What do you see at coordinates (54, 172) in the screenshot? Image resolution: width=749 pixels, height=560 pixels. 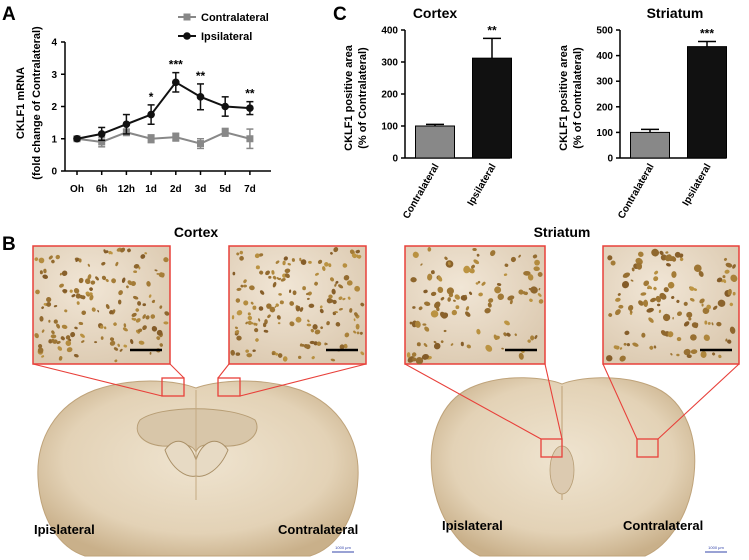 I see `y-tick-label: 0` at bounding box center [54, 172].